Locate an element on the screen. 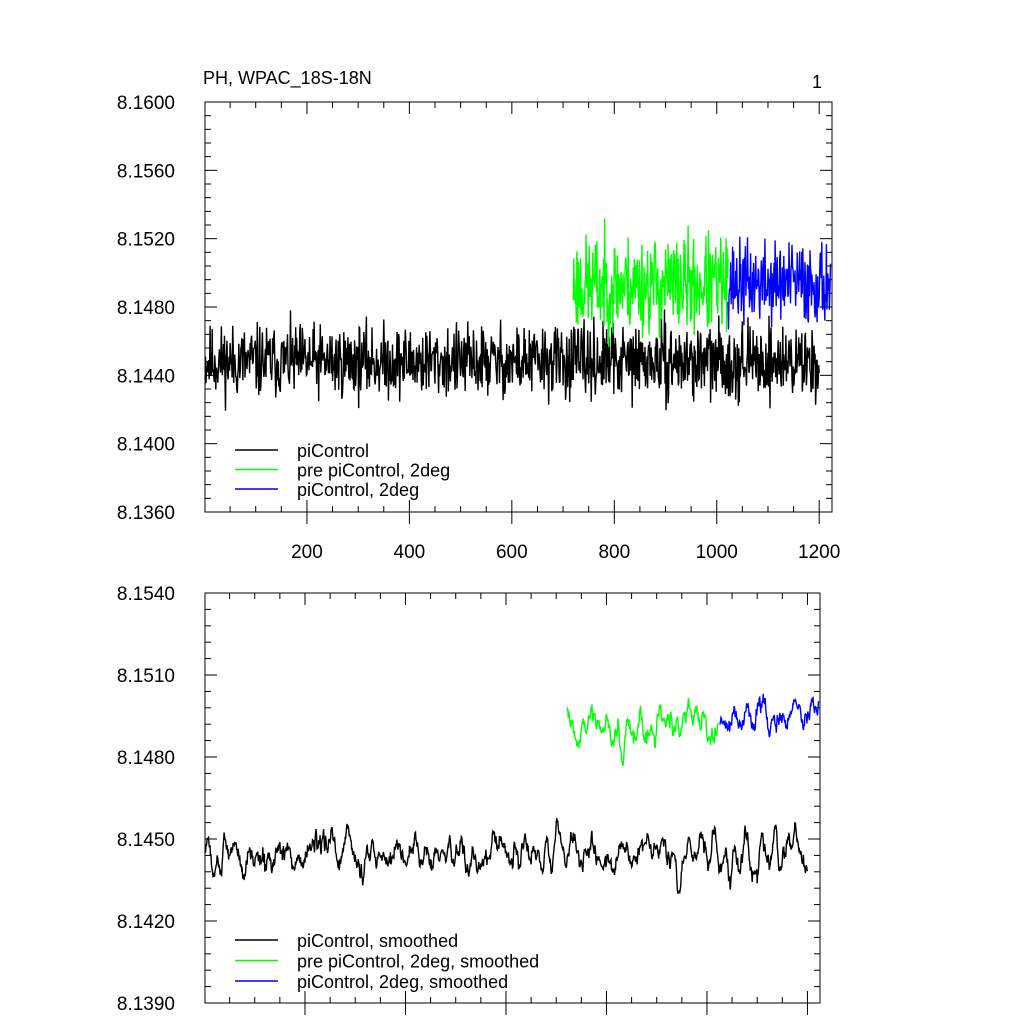 The width and height of the screenshot is (1024, 1024). y-tick-label: 8.1540 is located at coordinates (146, 594).